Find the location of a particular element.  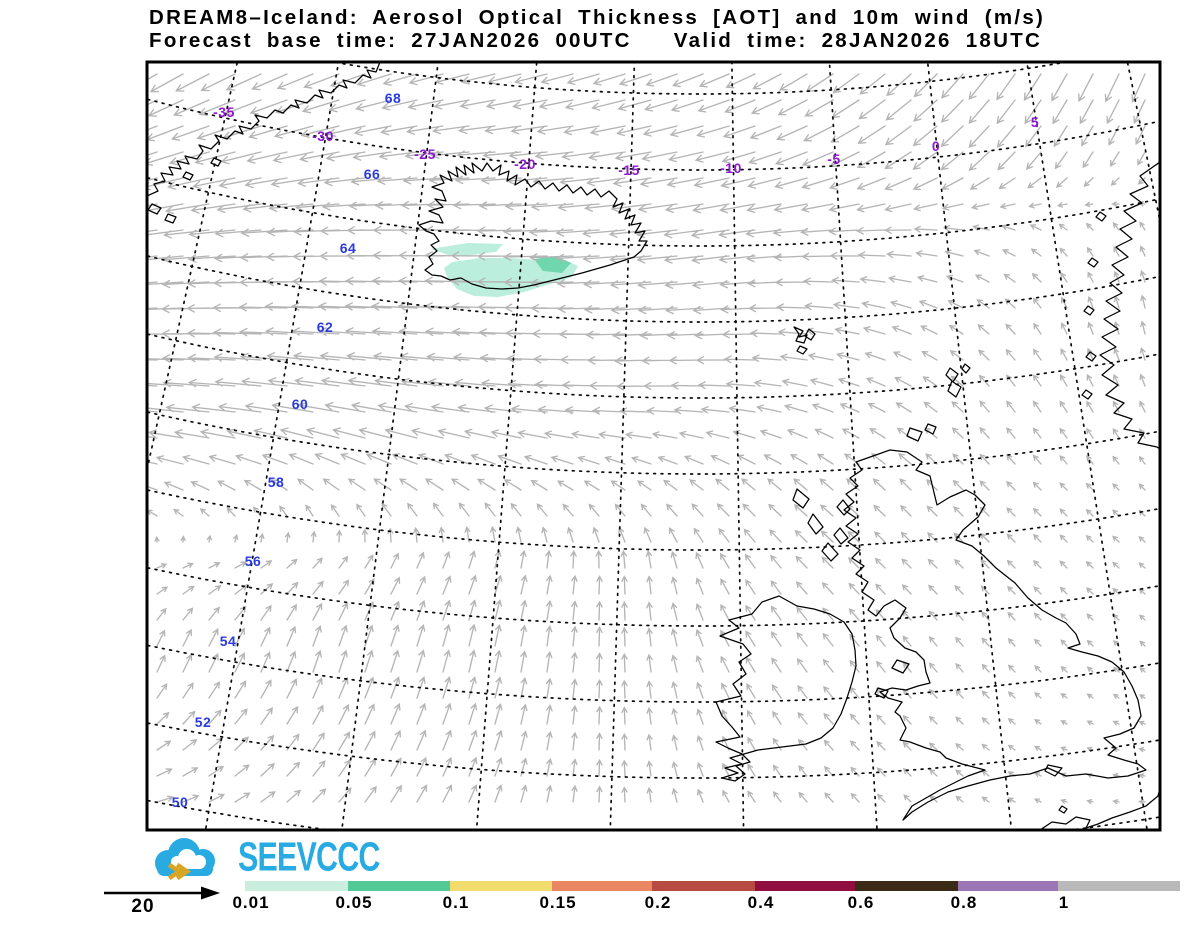

lon-label: 0 is located at coordinates (936, 146).